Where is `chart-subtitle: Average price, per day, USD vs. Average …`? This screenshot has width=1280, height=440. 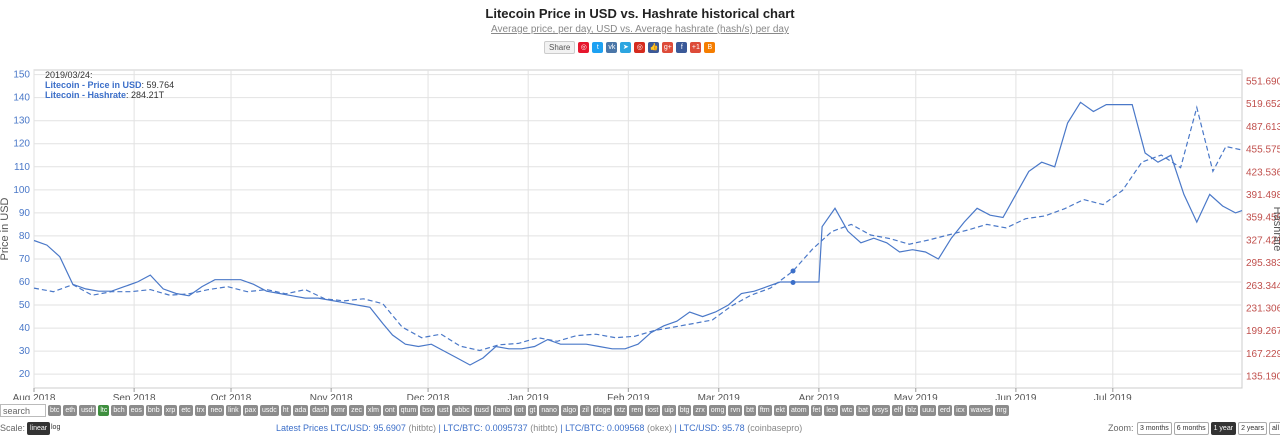
chart-subtitle: Average price, per day, USD vs. Average … is located at coordinates (640, 29).